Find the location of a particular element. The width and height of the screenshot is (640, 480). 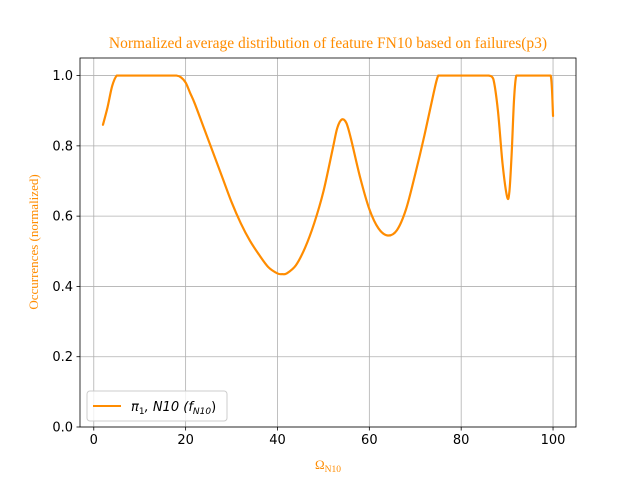

legend-label-pi: π is located at coordinates (135, 407).